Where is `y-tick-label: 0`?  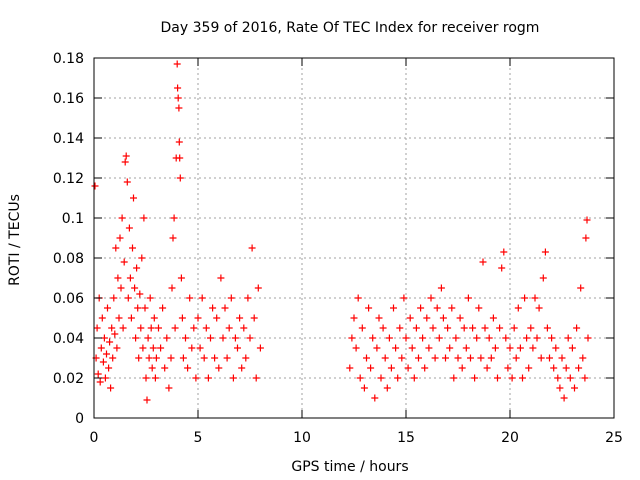 y-tick-label: 0 is located at coordinates (79, 419).